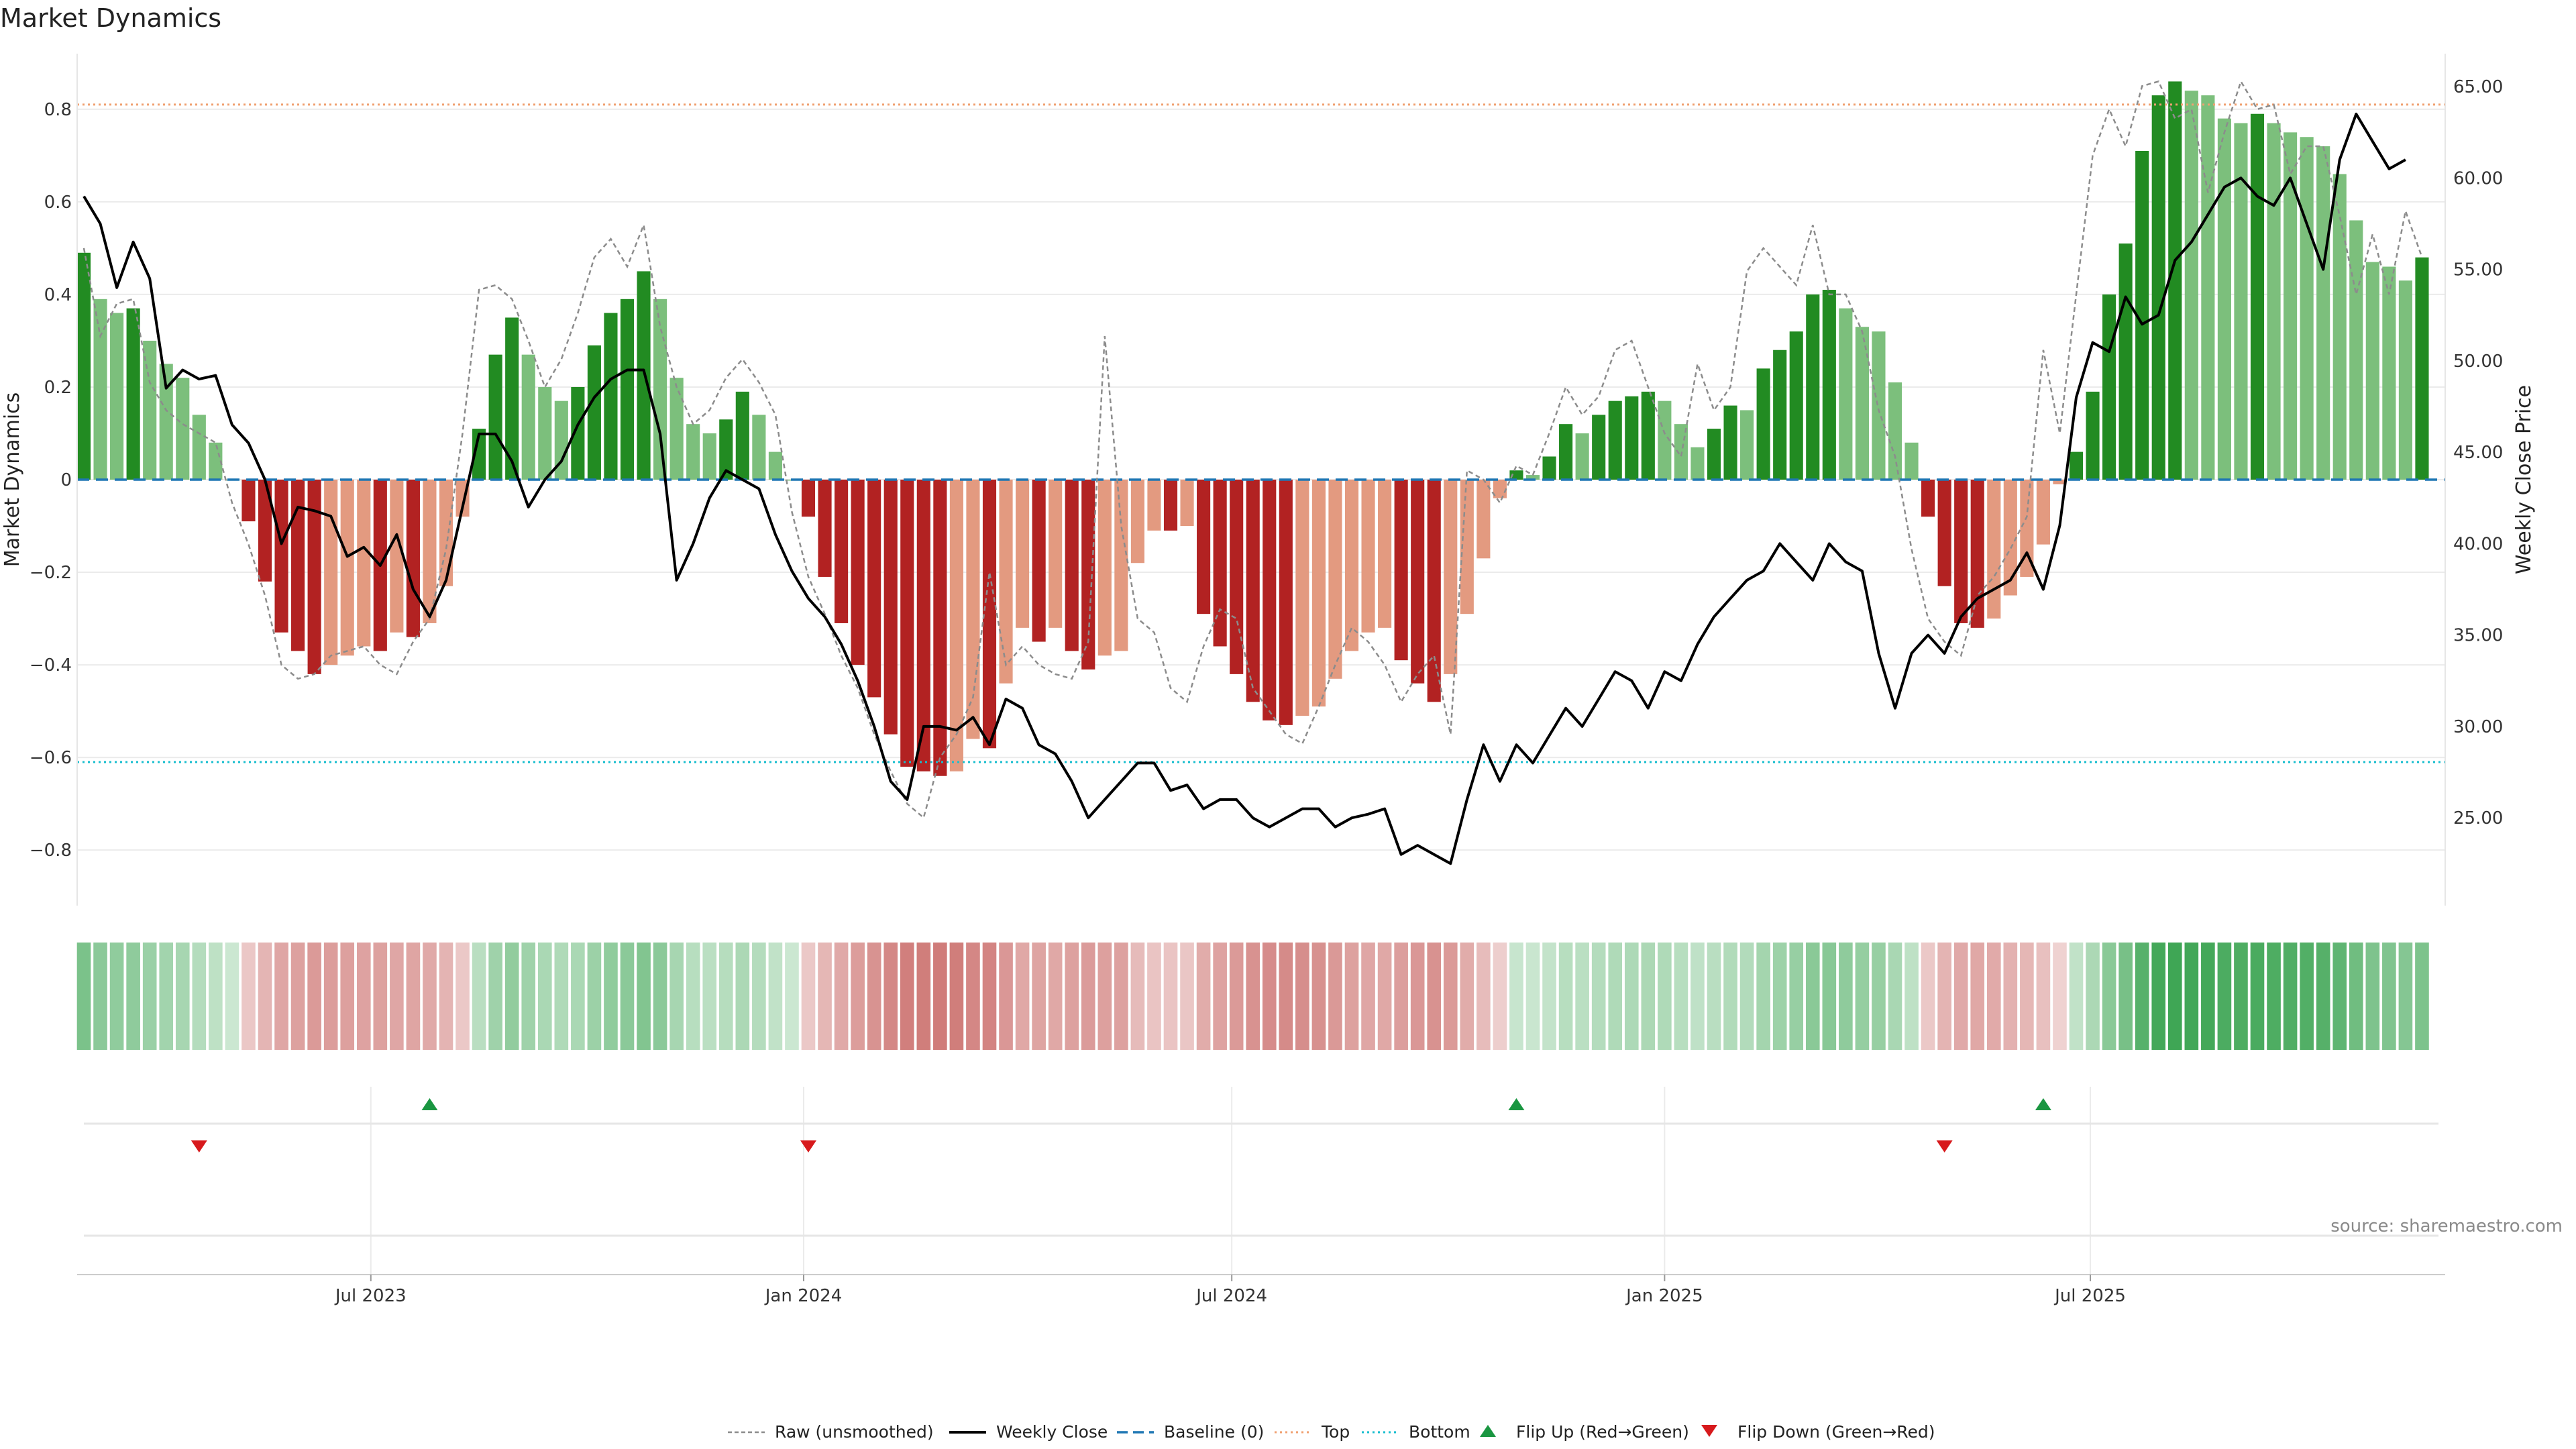  Describe the element at coordinates (370, 1296) in the screenshot. I see `x-tick-label: Jul 2023` at that location.